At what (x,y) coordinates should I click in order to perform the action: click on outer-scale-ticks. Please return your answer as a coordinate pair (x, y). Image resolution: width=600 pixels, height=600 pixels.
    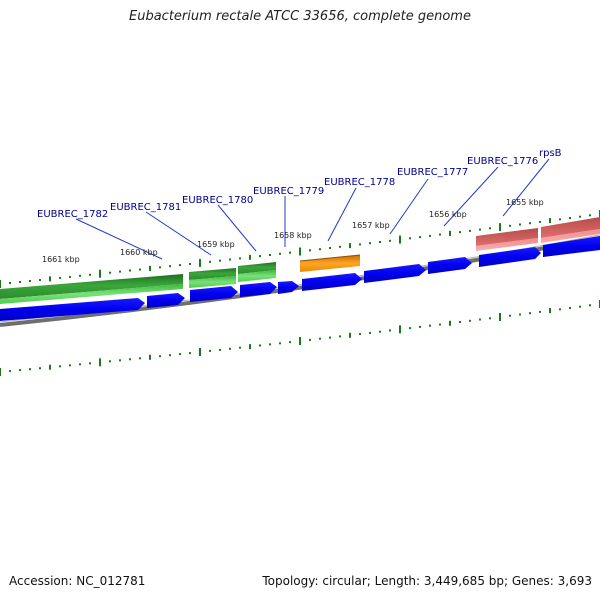
    Looking at the image, I should click on (300, 249).